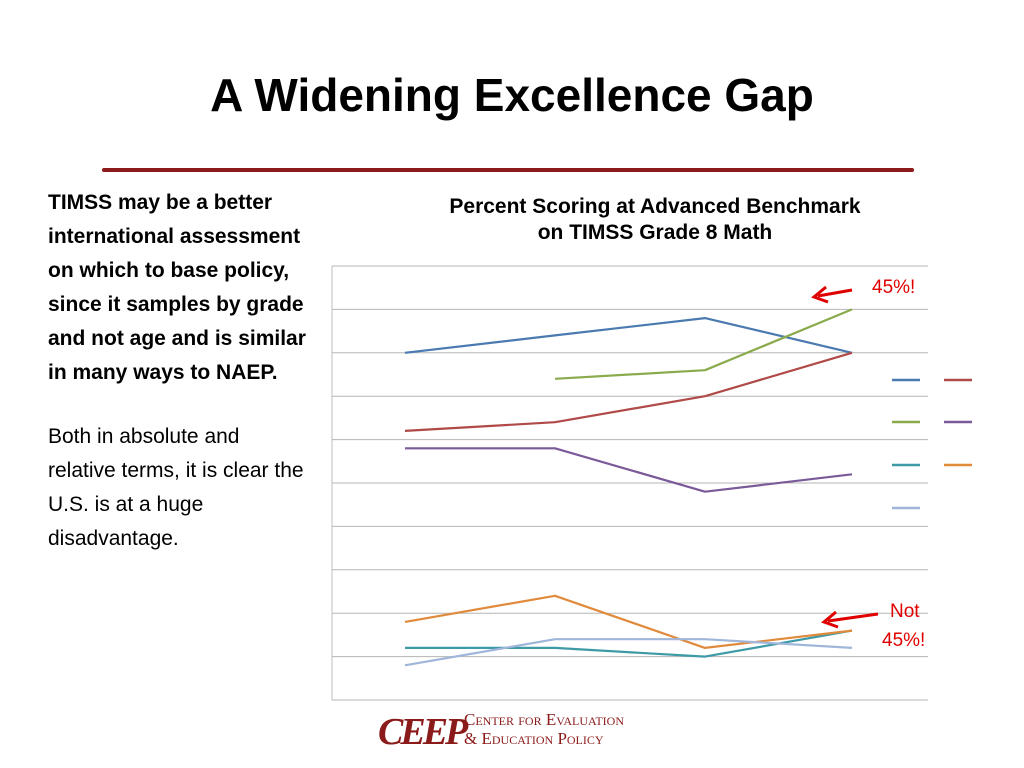 This screenshot has height=768, width=1024. I want to click on logo-line1: Center for Evaluation, so click(544, 719).